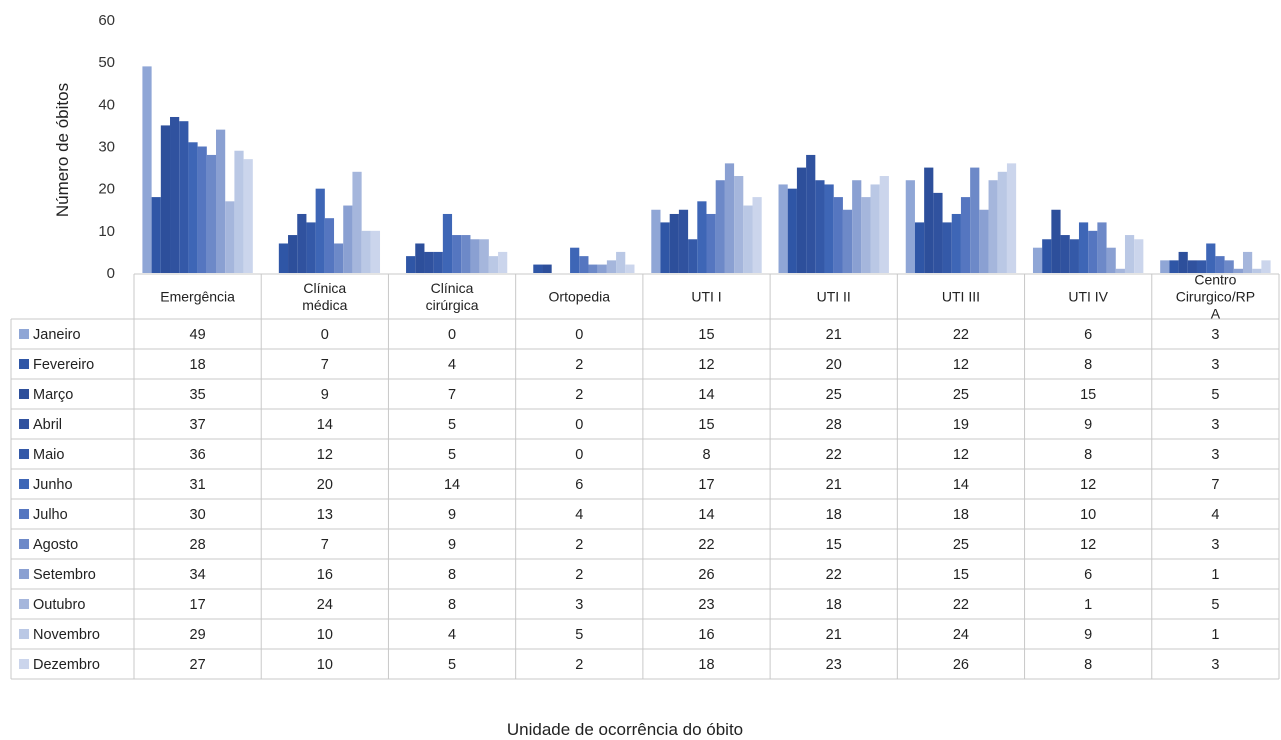 The width and height of the screenshot is (1281, 740). What do you see at coordinates (834, 665) in the screenshot?
I see `data-label: 23` at bounding box center [834, 665].